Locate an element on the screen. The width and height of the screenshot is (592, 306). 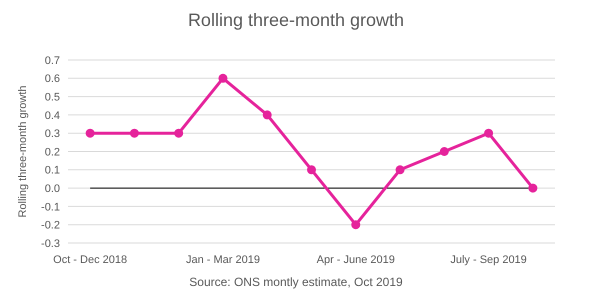
y-tick-label: 0.4 is located at coordinates (52, 116).